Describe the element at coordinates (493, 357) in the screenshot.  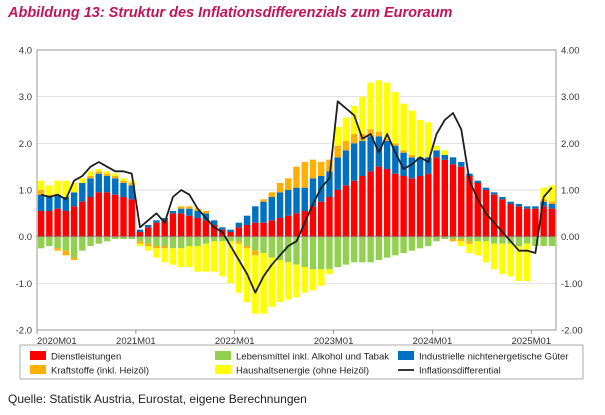
I see `legend-label: Industrielle nichtenergetische Güter` at that location.